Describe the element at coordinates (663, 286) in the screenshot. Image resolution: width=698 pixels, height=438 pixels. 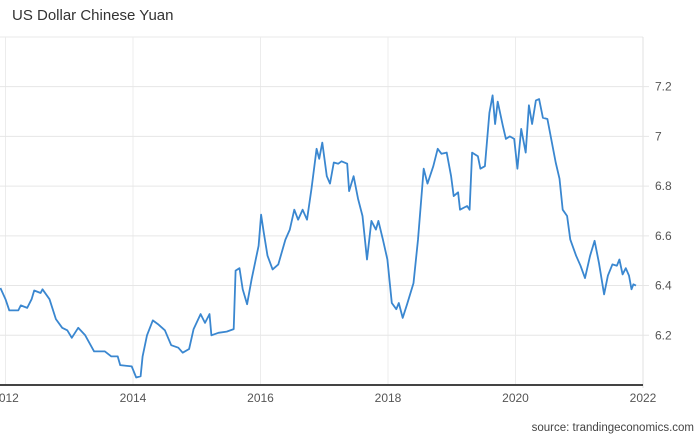
I see `y-tick-label: 6.4` at that location.